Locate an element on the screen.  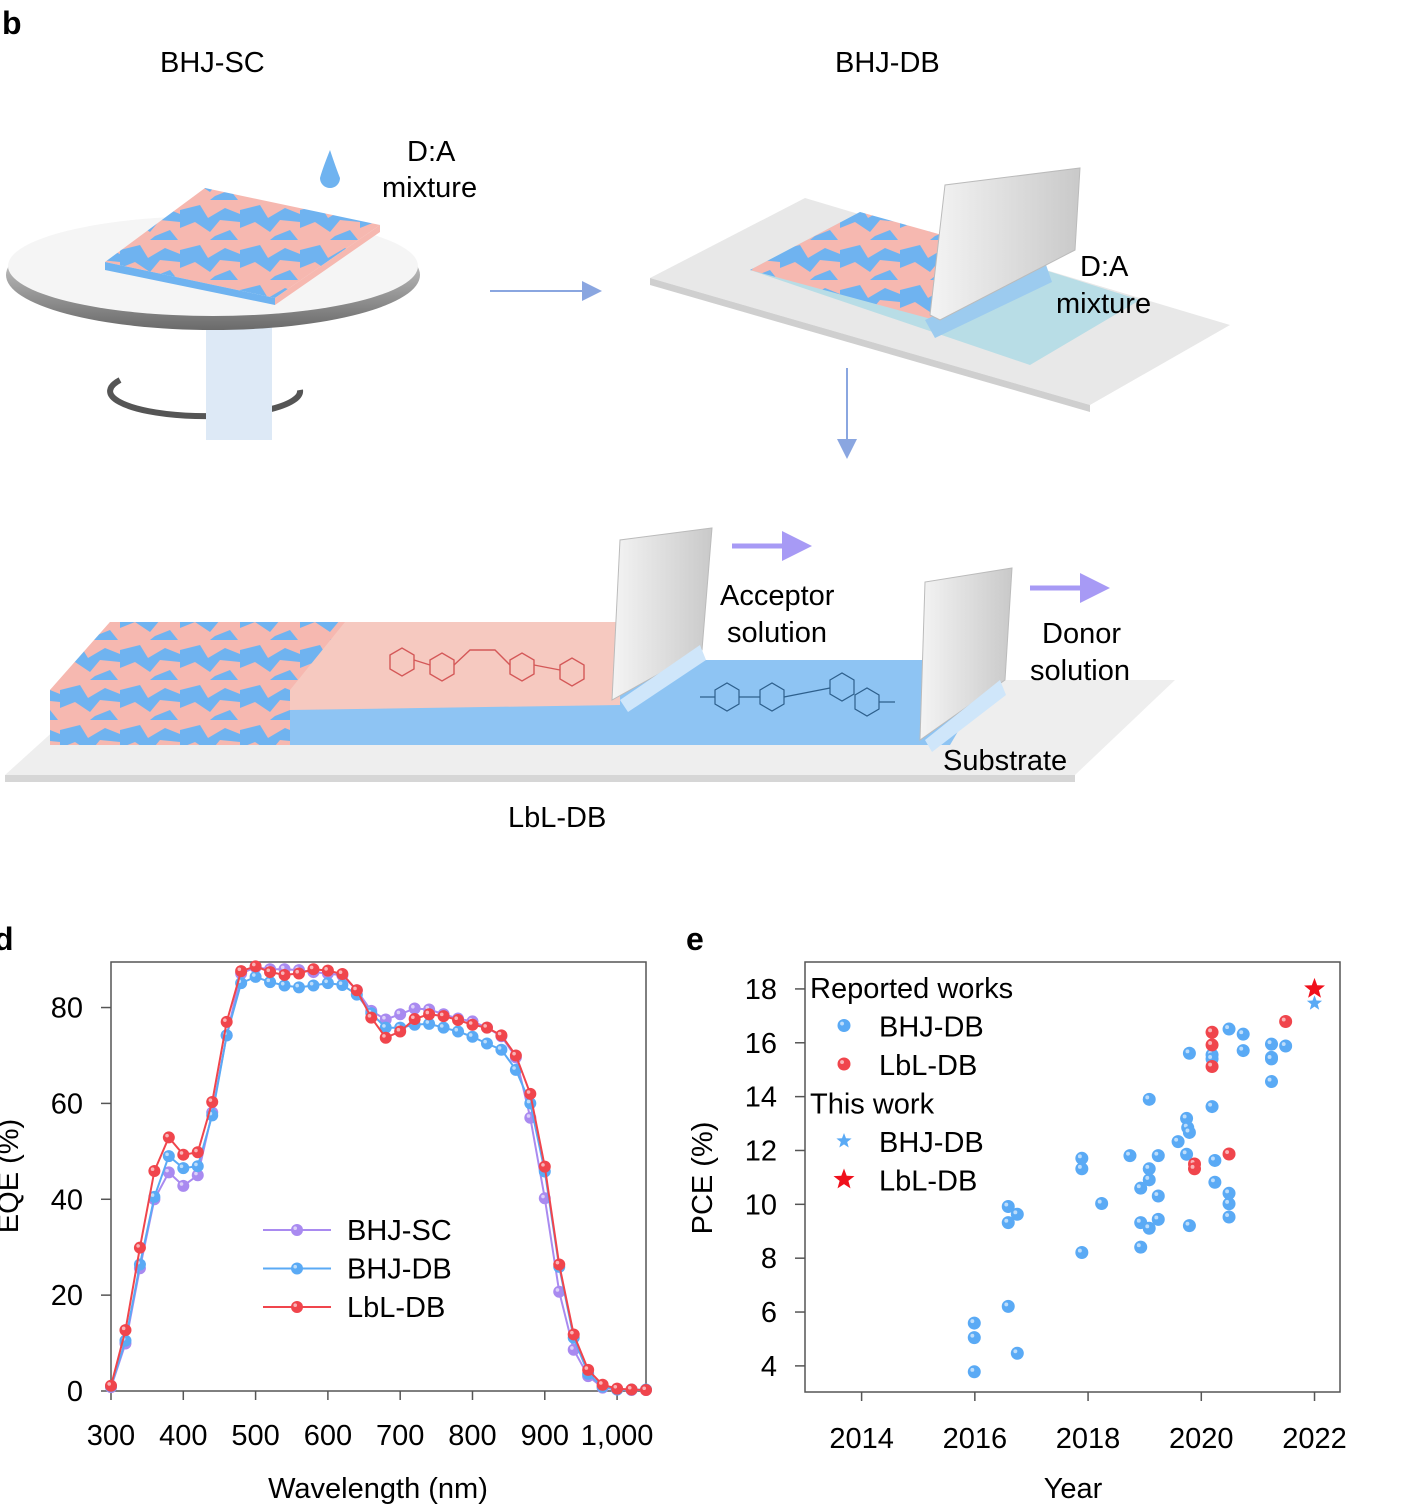
x-tick-label: 800 is located at coordinates (472, 1436).